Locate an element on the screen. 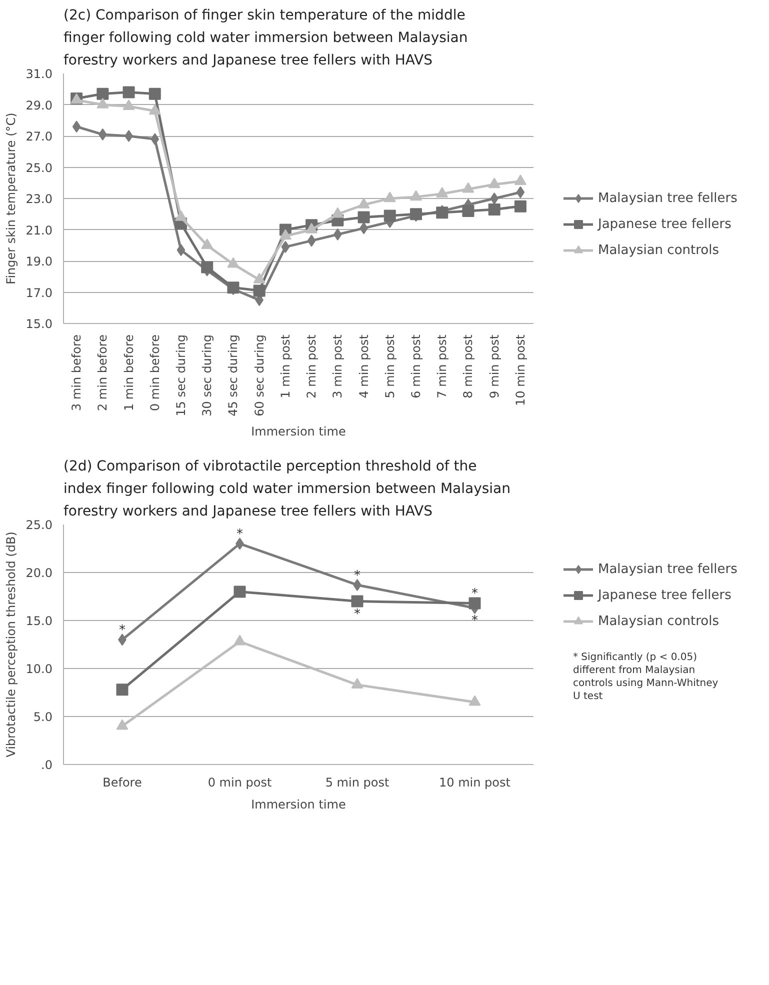 The image size is (769, 985). text: * Significantly (p < 0.05) different from Malaysian controls using Mann-Whitney U test is located at coordinates (646, 677).